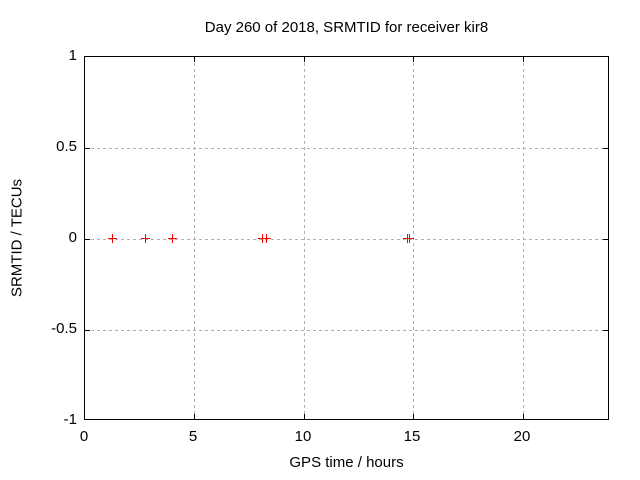 Image resolution: width=640 pixels, height=480 pixels. Describe the element at coordinates (193, 436) in the screenshot. I see `x-tick-label-5: 5` at that location.